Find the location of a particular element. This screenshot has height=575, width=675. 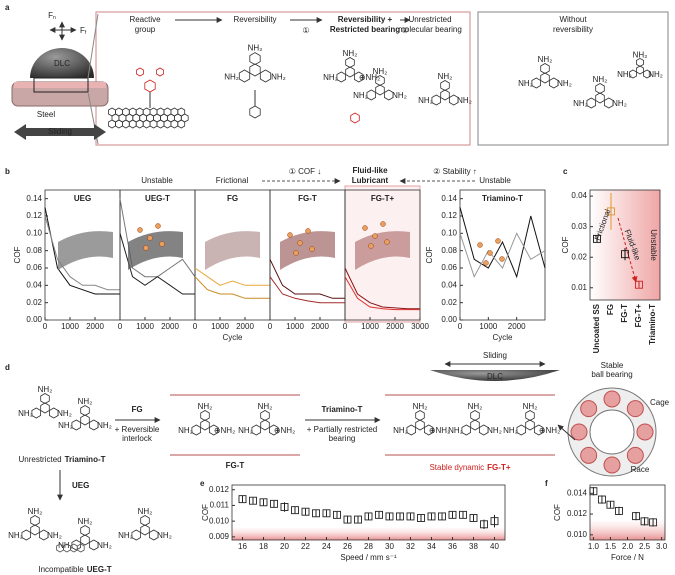

panel-label: e is located at coordinates (202, 483).